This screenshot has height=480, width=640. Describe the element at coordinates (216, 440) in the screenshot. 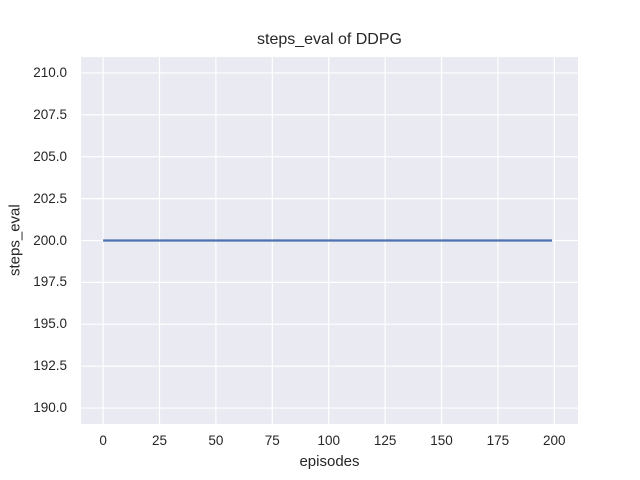

I see `x-tick-label: 50` at that location.